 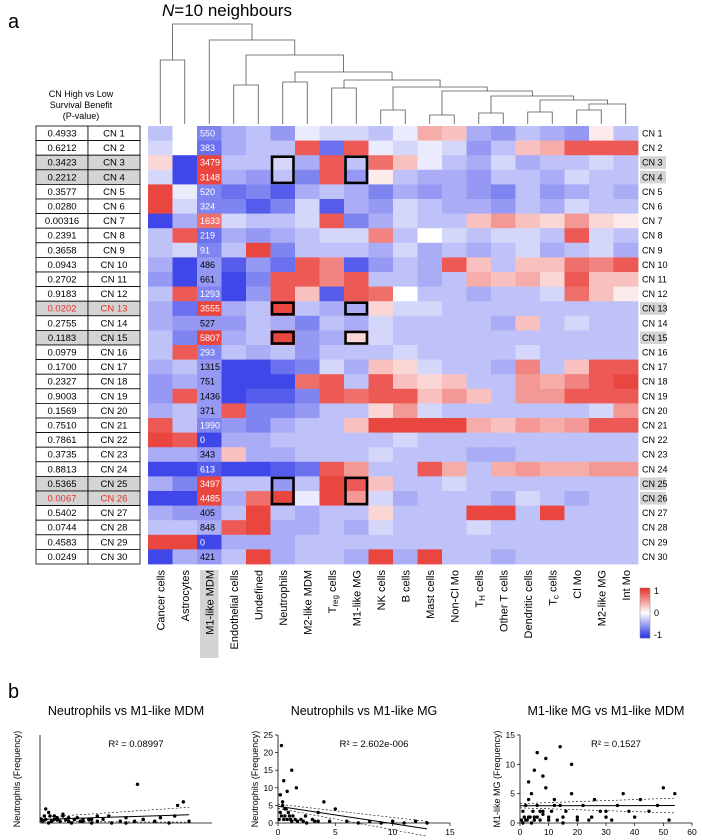 What do you see at coordinates (114, 367) in the screenshot?
I see `cn-name-text: CN 17` at bounding box center [114, 367].